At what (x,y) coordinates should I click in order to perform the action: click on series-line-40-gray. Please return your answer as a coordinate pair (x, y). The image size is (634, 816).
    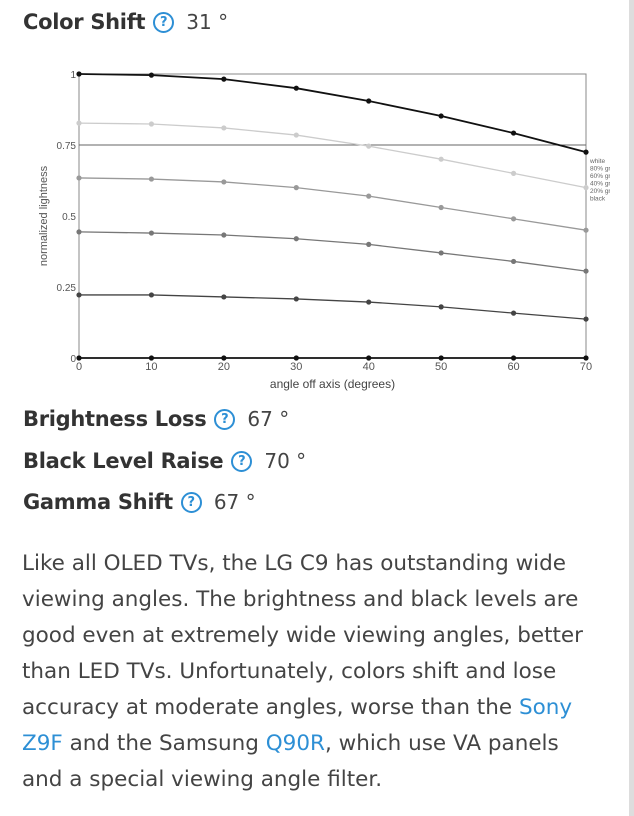
    Looking at the image, I should click on (332, 251).